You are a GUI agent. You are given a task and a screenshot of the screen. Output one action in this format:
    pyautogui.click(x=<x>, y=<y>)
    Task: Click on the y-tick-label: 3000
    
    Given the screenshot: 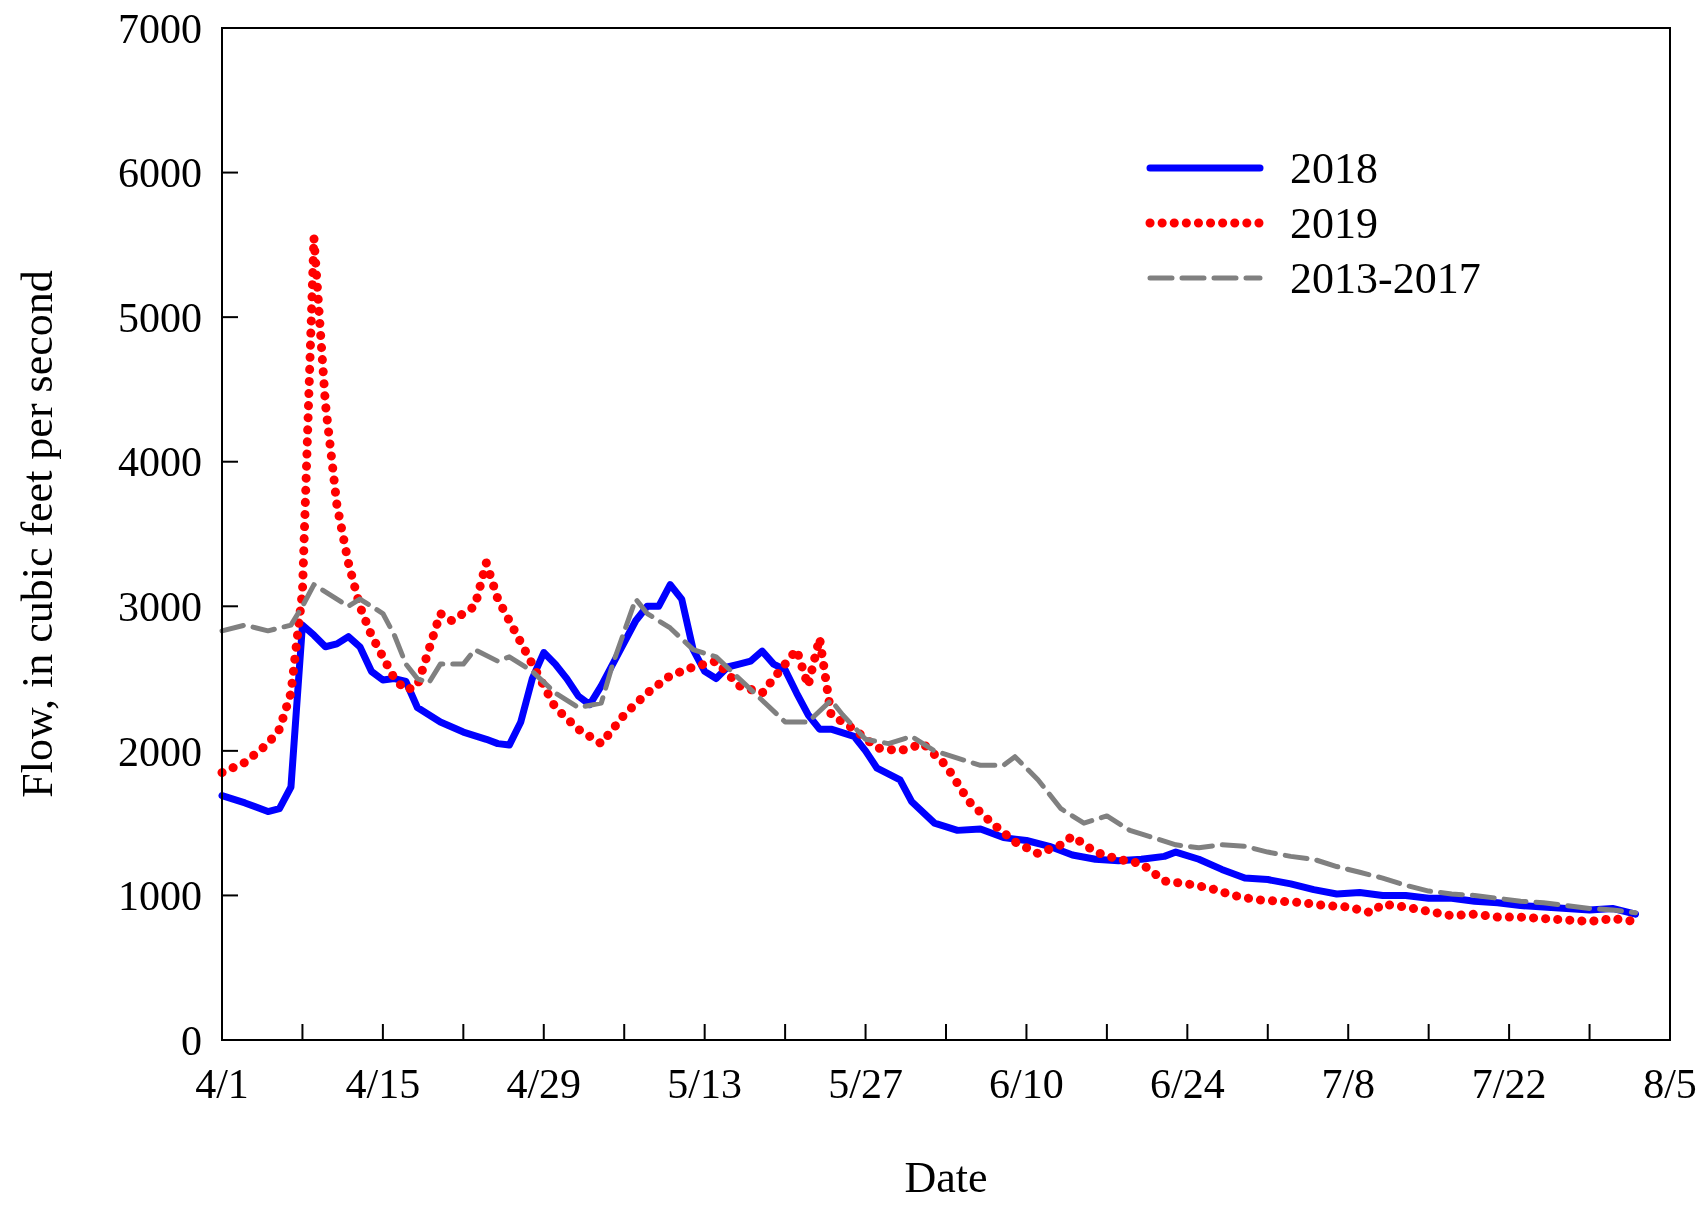 What is the action you would take?
    pyautogui.click(x=160, y=606)
    